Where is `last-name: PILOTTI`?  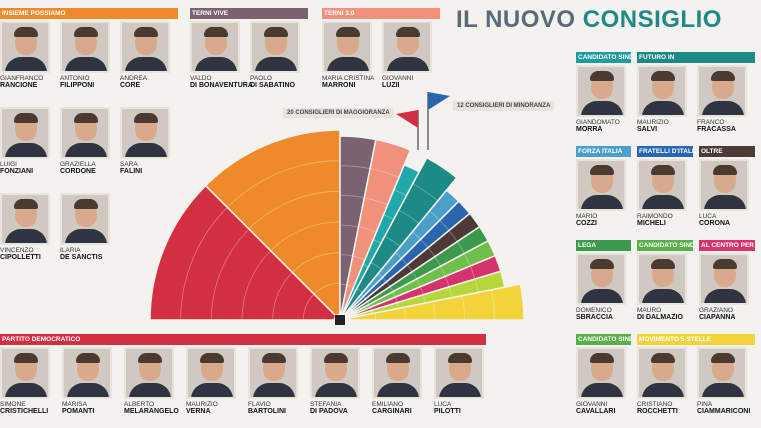
last-name: PILOTTI is located at coordinates (447, 411).